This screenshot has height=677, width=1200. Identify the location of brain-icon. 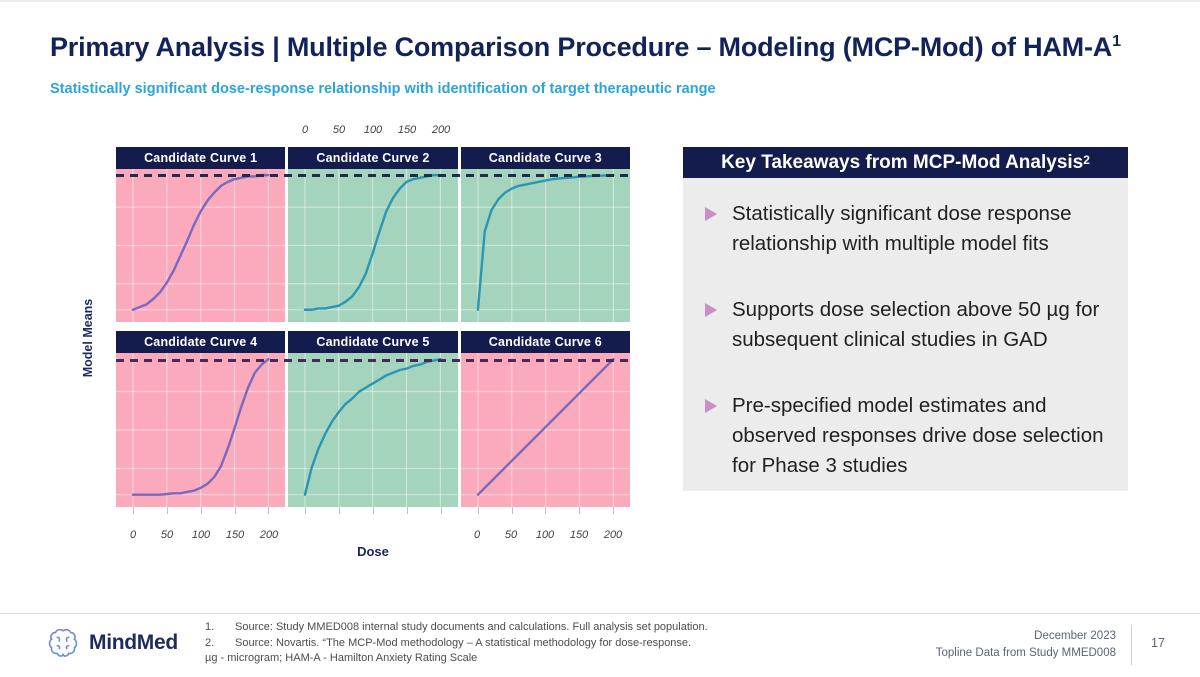
(63, 642).